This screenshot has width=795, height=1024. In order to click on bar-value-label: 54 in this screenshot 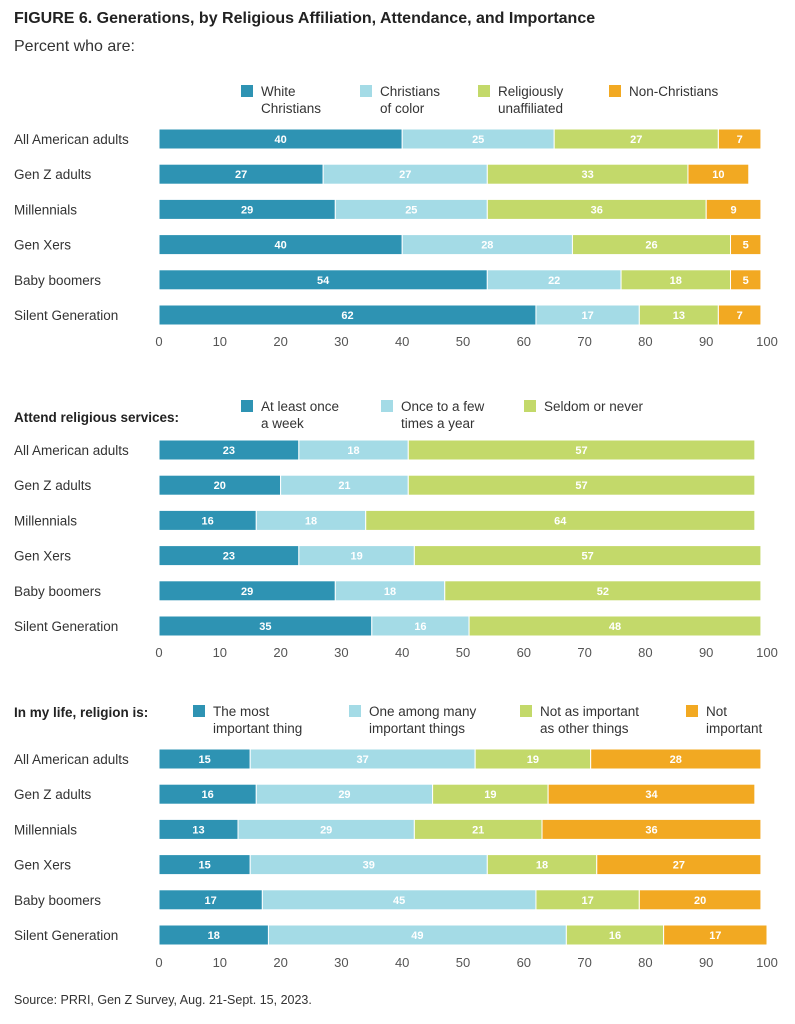, I will do `click(323, 281)`.